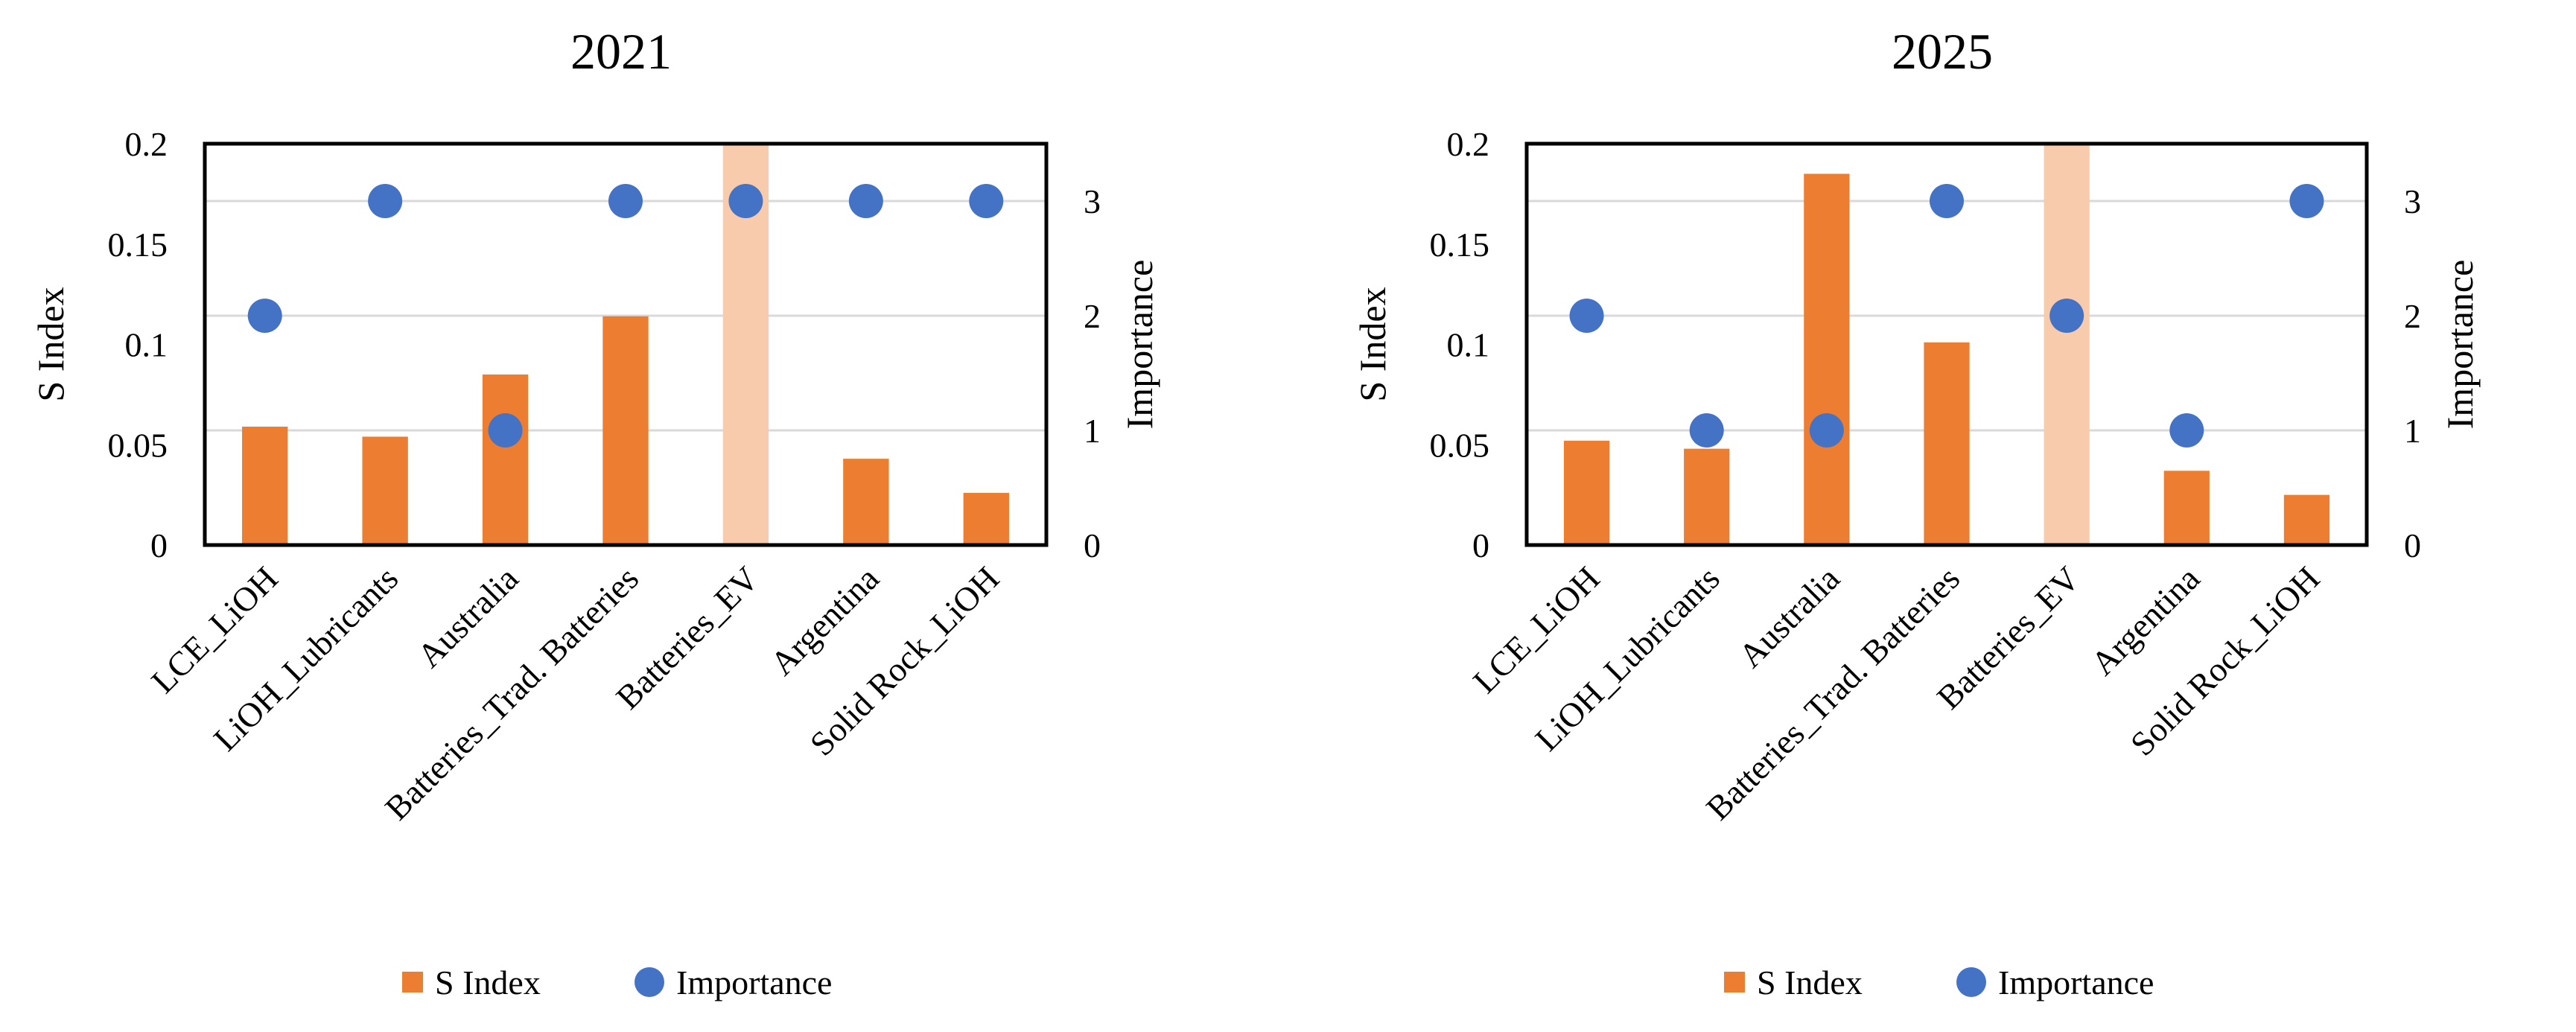  I want to click on chart-title: 2021, so click(621, 51).